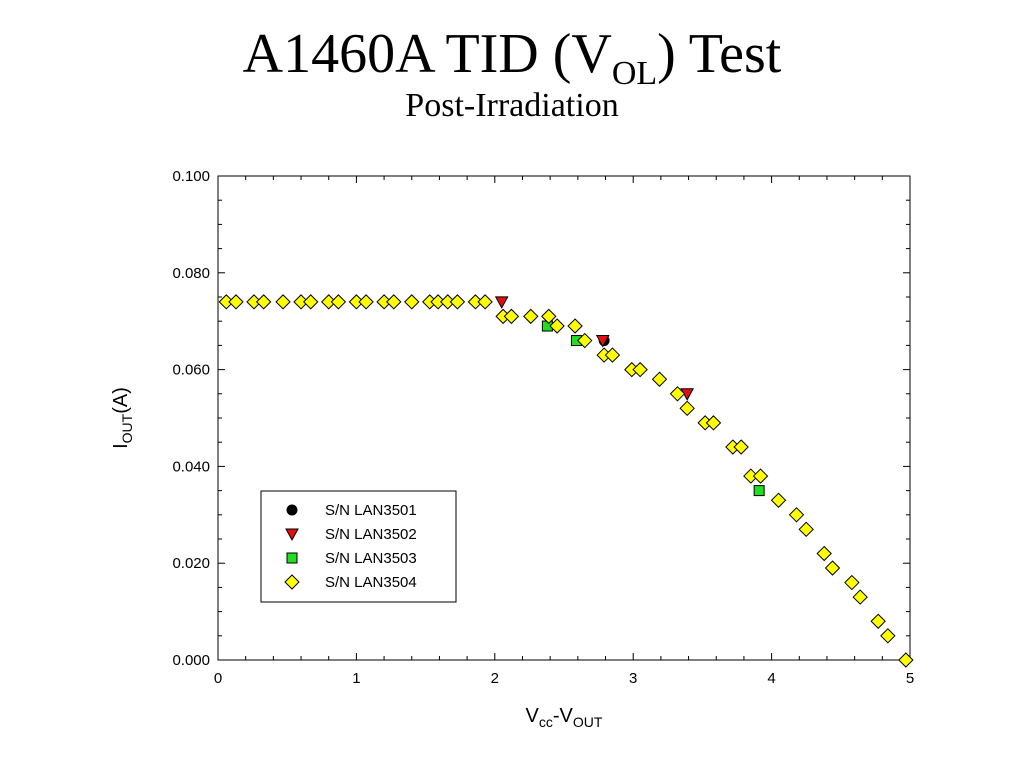 This screenshot has height=768, width=1024. What do you see at coordinates (191, 176) in the screenshot?
I see `y-tick-label: 0.100` at bounding box center [191, 176].